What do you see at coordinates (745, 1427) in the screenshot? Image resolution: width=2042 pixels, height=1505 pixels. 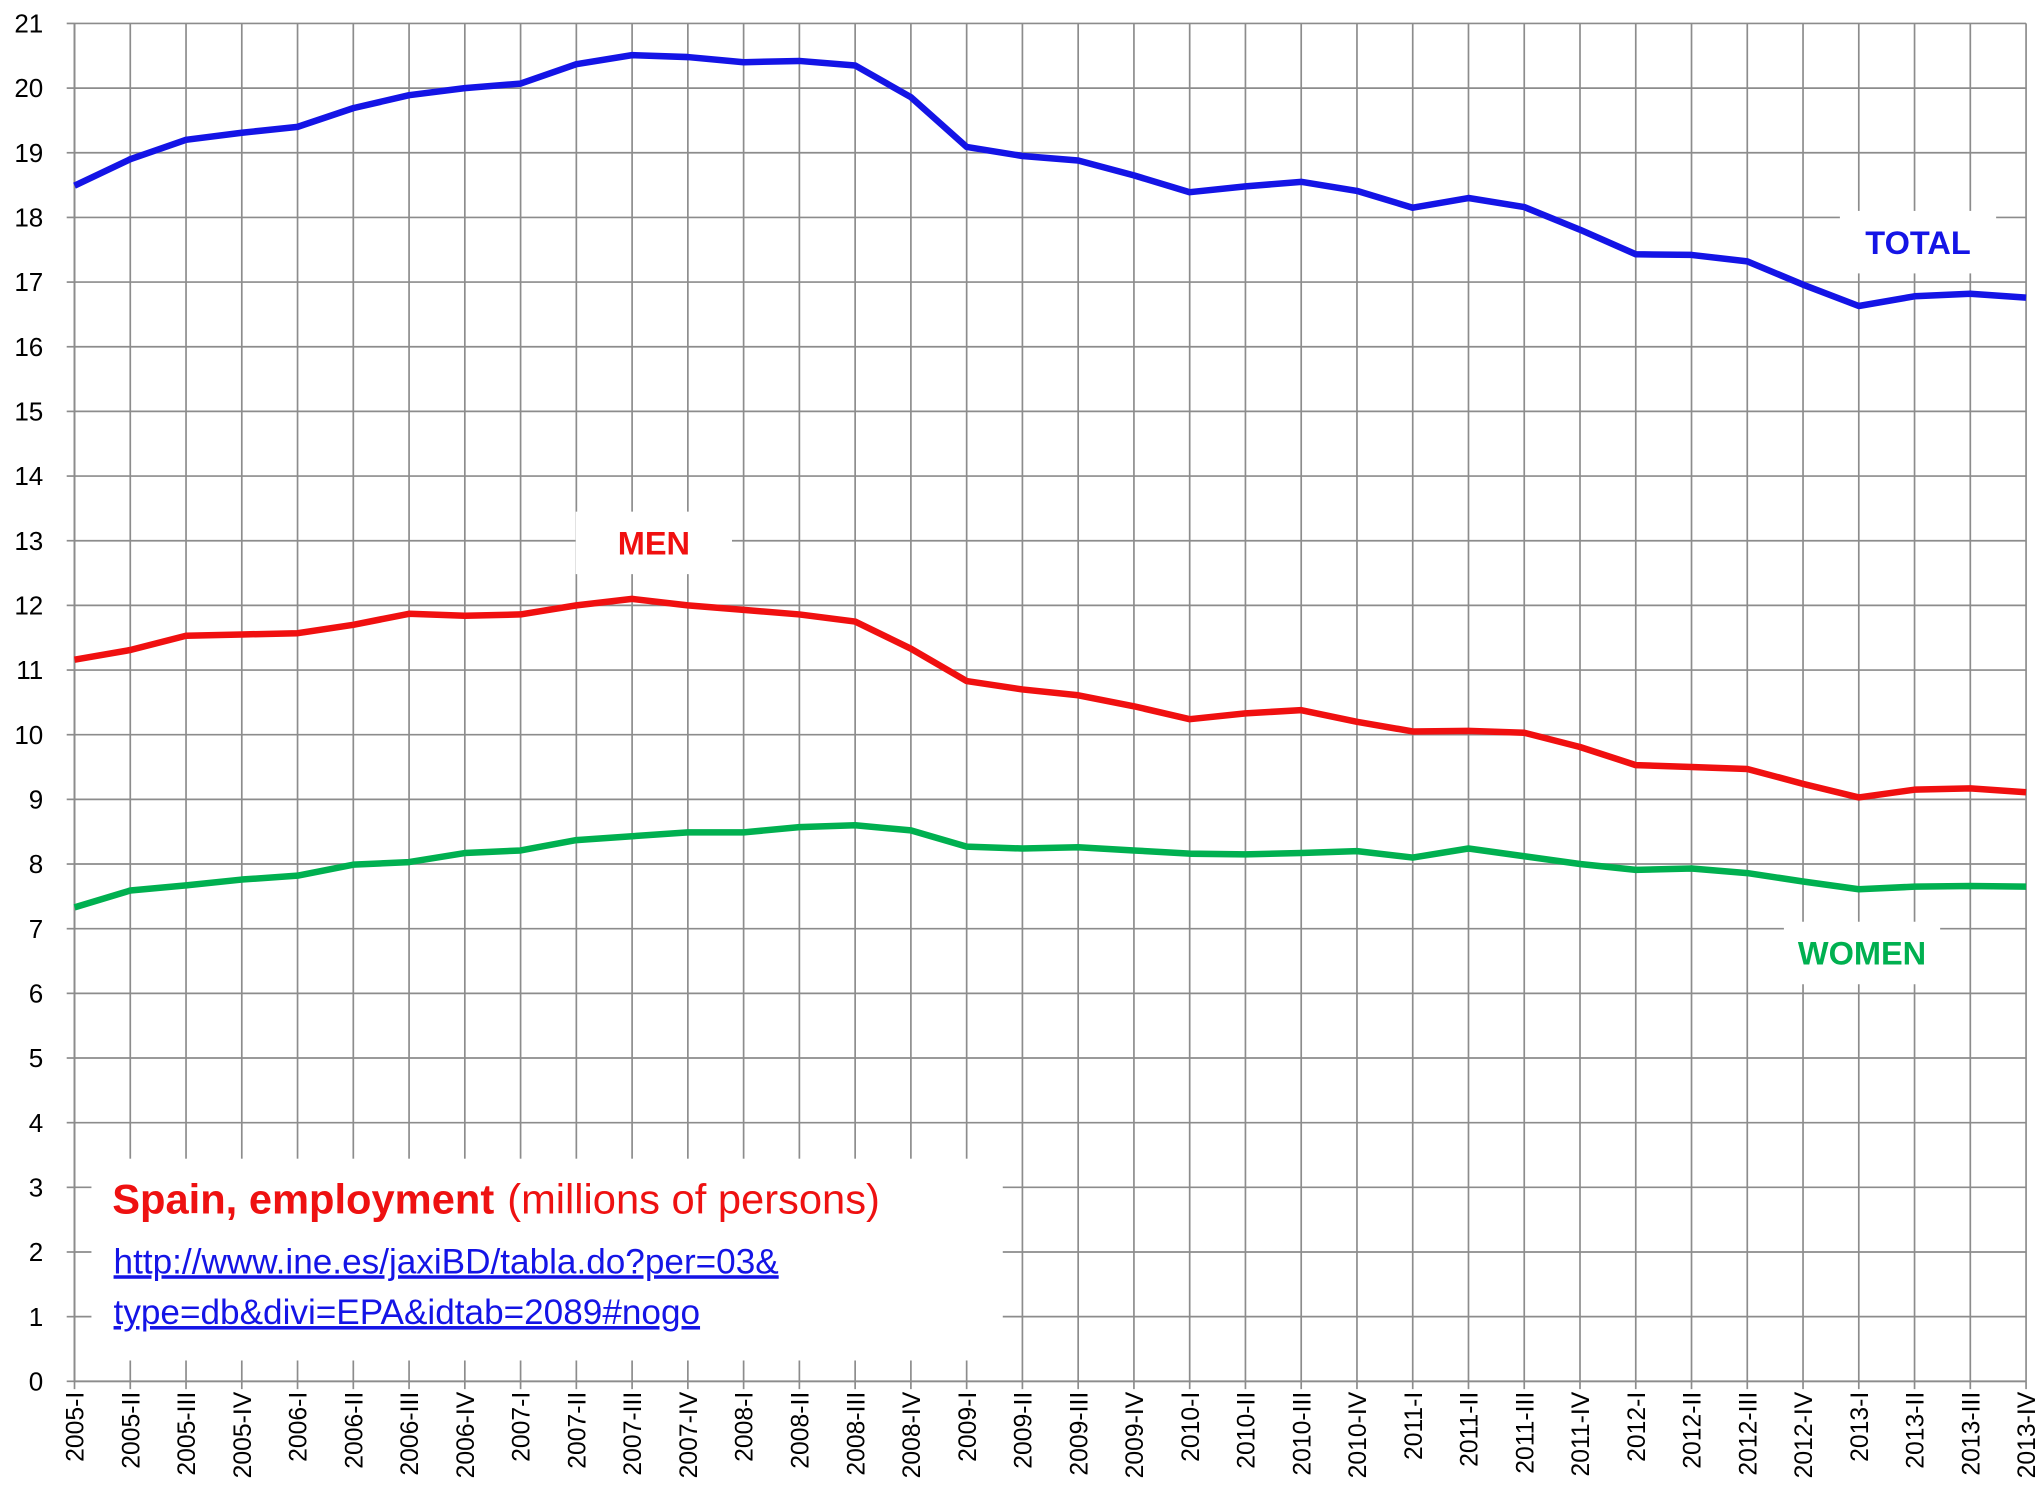 I see `x-tick-label: 2008-I` at bounding box center [745, 1427].